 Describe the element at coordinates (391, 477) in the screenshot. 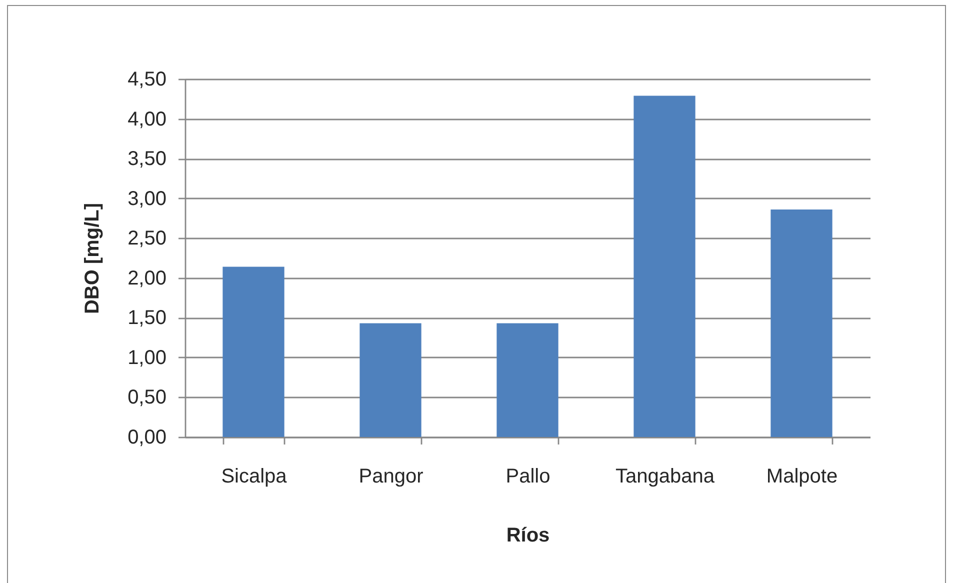

I see `x-tick-label: Pangor` at that location.